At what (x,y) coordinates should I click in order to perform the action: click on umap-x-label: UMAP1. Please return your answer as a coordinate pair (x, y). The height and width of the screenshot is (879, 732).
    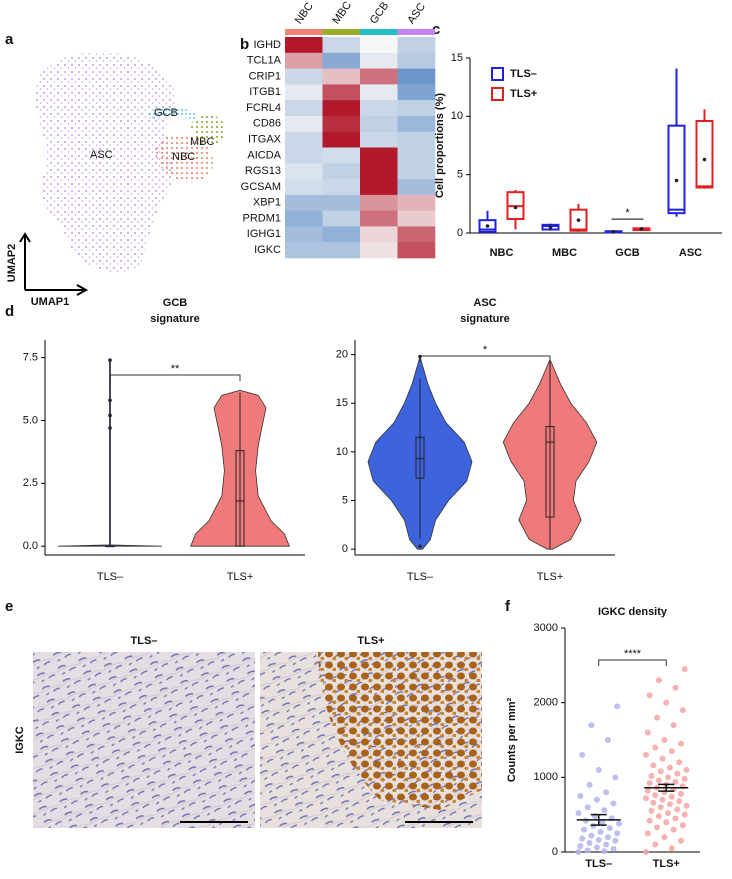
    Looking at the image, I should click on (50, 302).